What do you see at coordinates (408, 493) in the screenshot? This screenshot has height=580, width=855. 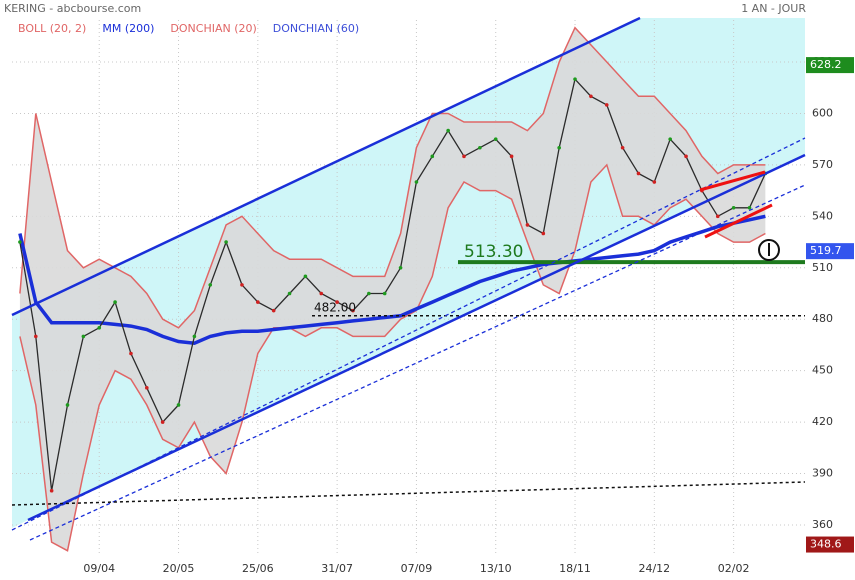 I see `support-dotted` at bounding box center [408, 493].